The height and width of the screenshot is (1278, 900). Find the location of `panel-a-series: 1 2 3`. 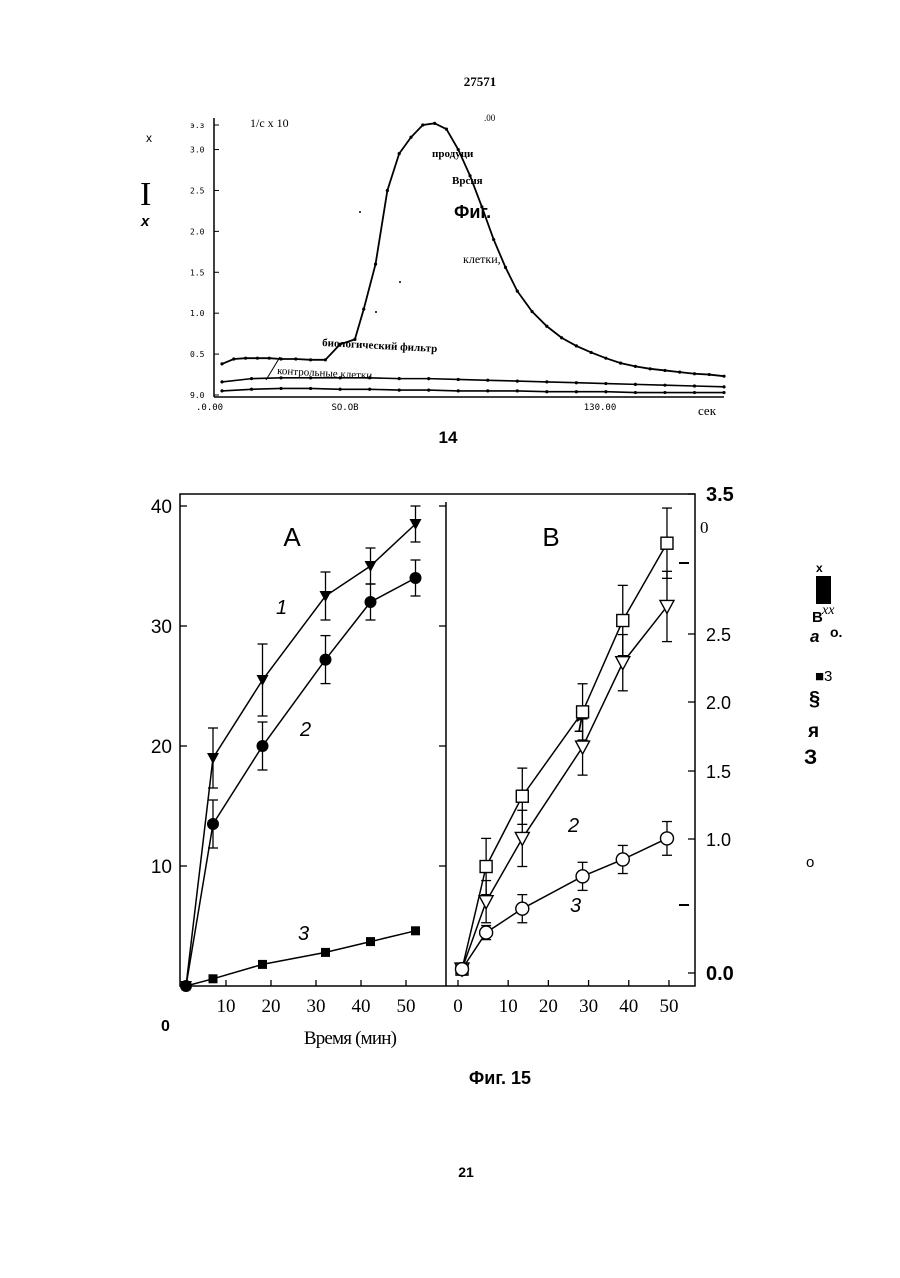

panel-a-series: 1 2 3 is located at coordinates (301, 749).